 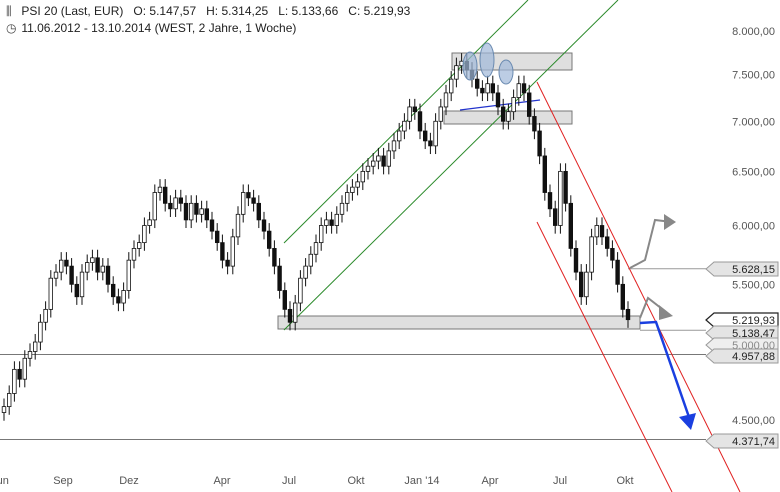 I want to click on price-tag-label: 5.628,15, so click(x=753, y=270).